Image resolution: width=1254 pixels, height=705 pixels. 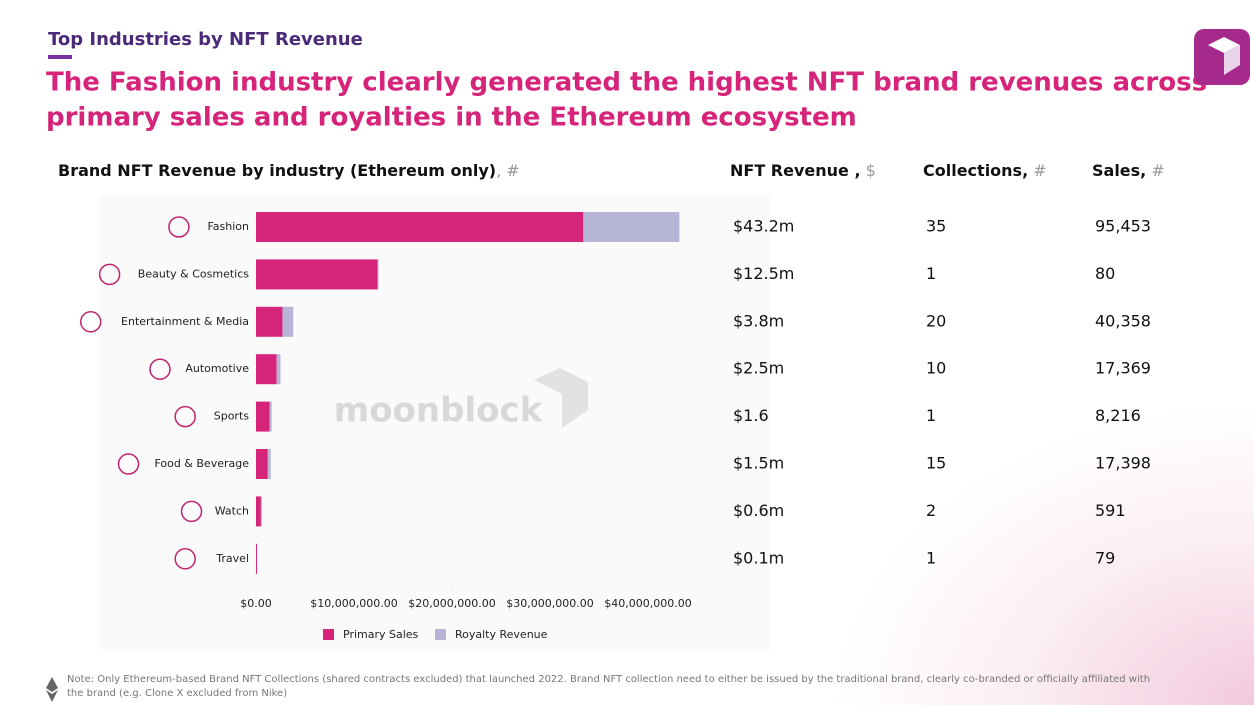 What do you see at coordinates (381, 634) in the screenshot?
I see `legend-label: Primary Sales` at bounding box center [381, 634].